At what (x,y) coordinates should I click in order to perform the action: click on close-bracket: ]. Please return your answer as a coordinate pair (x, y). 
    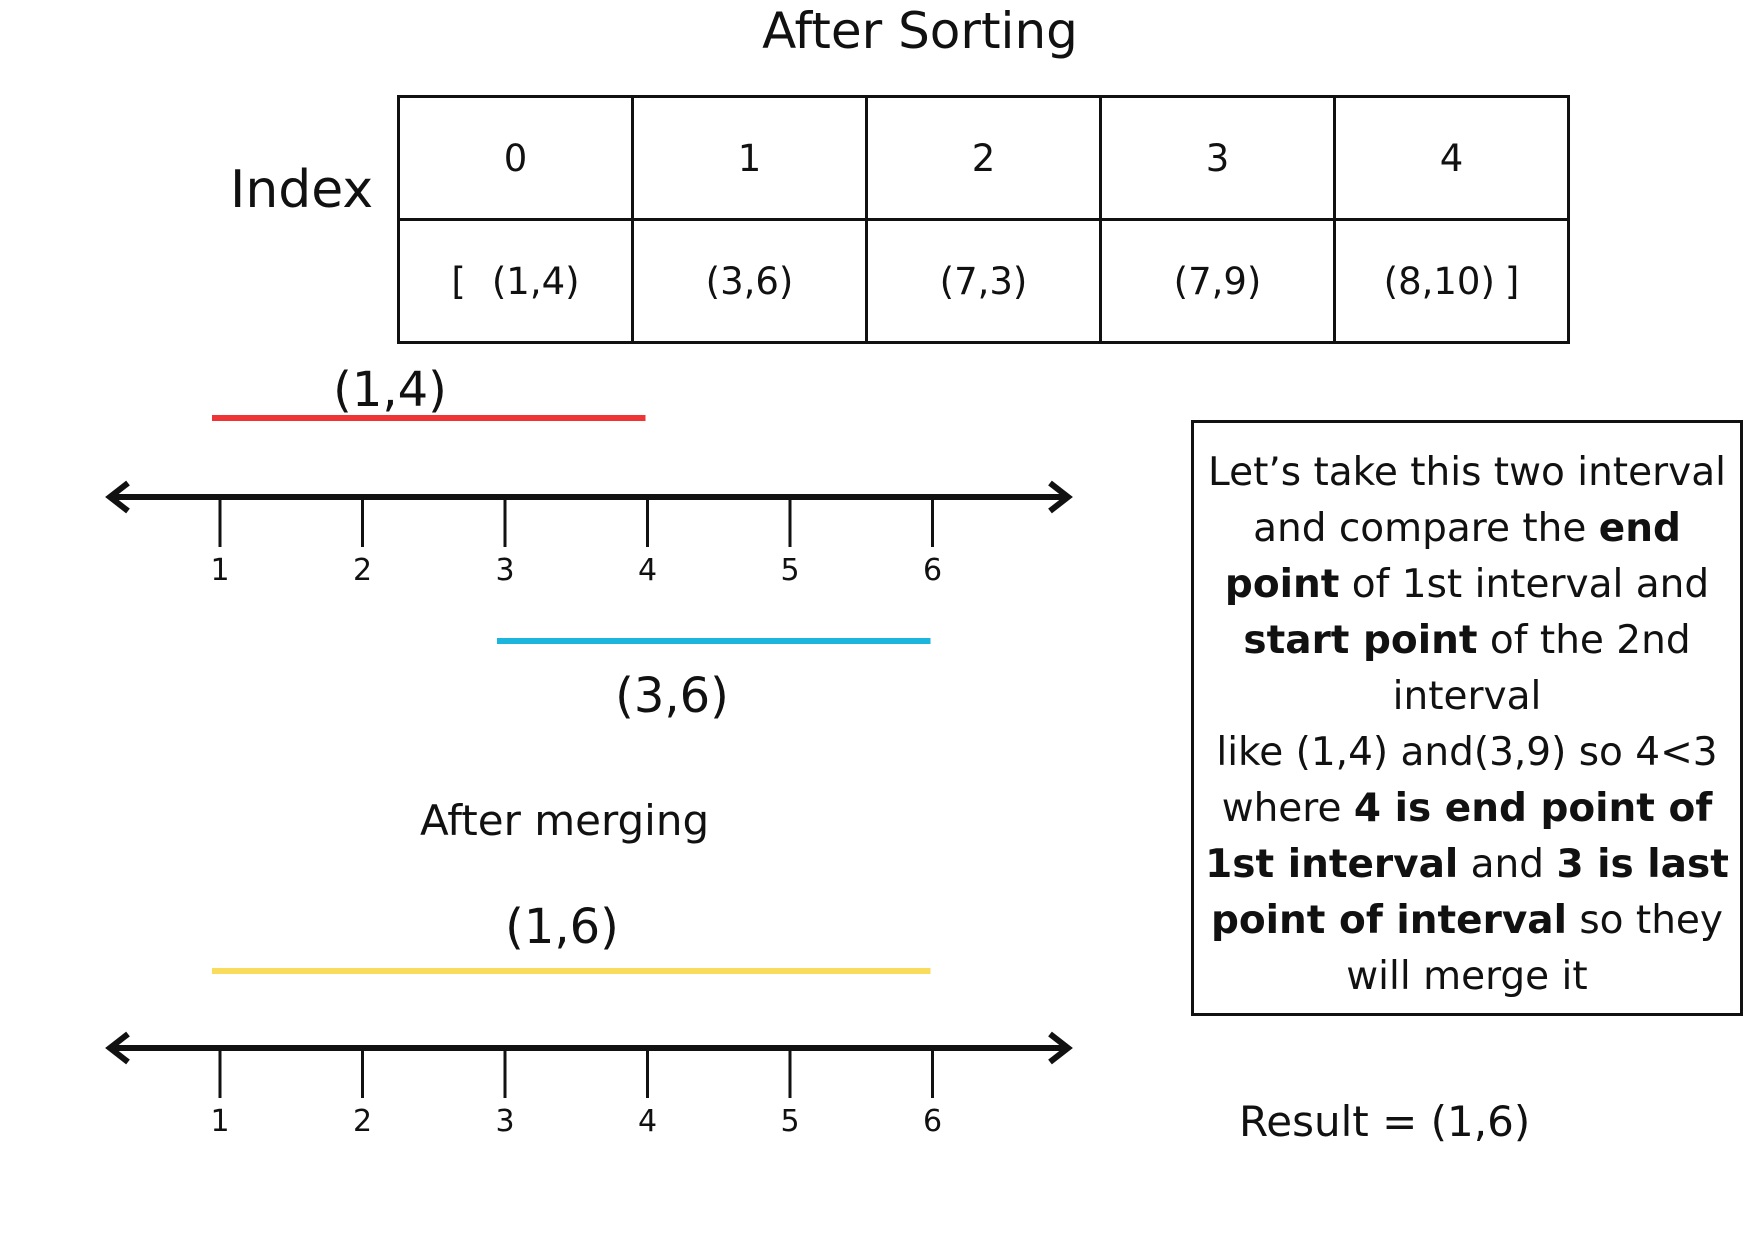
    Looking at the image, I should click on (1512, 281).